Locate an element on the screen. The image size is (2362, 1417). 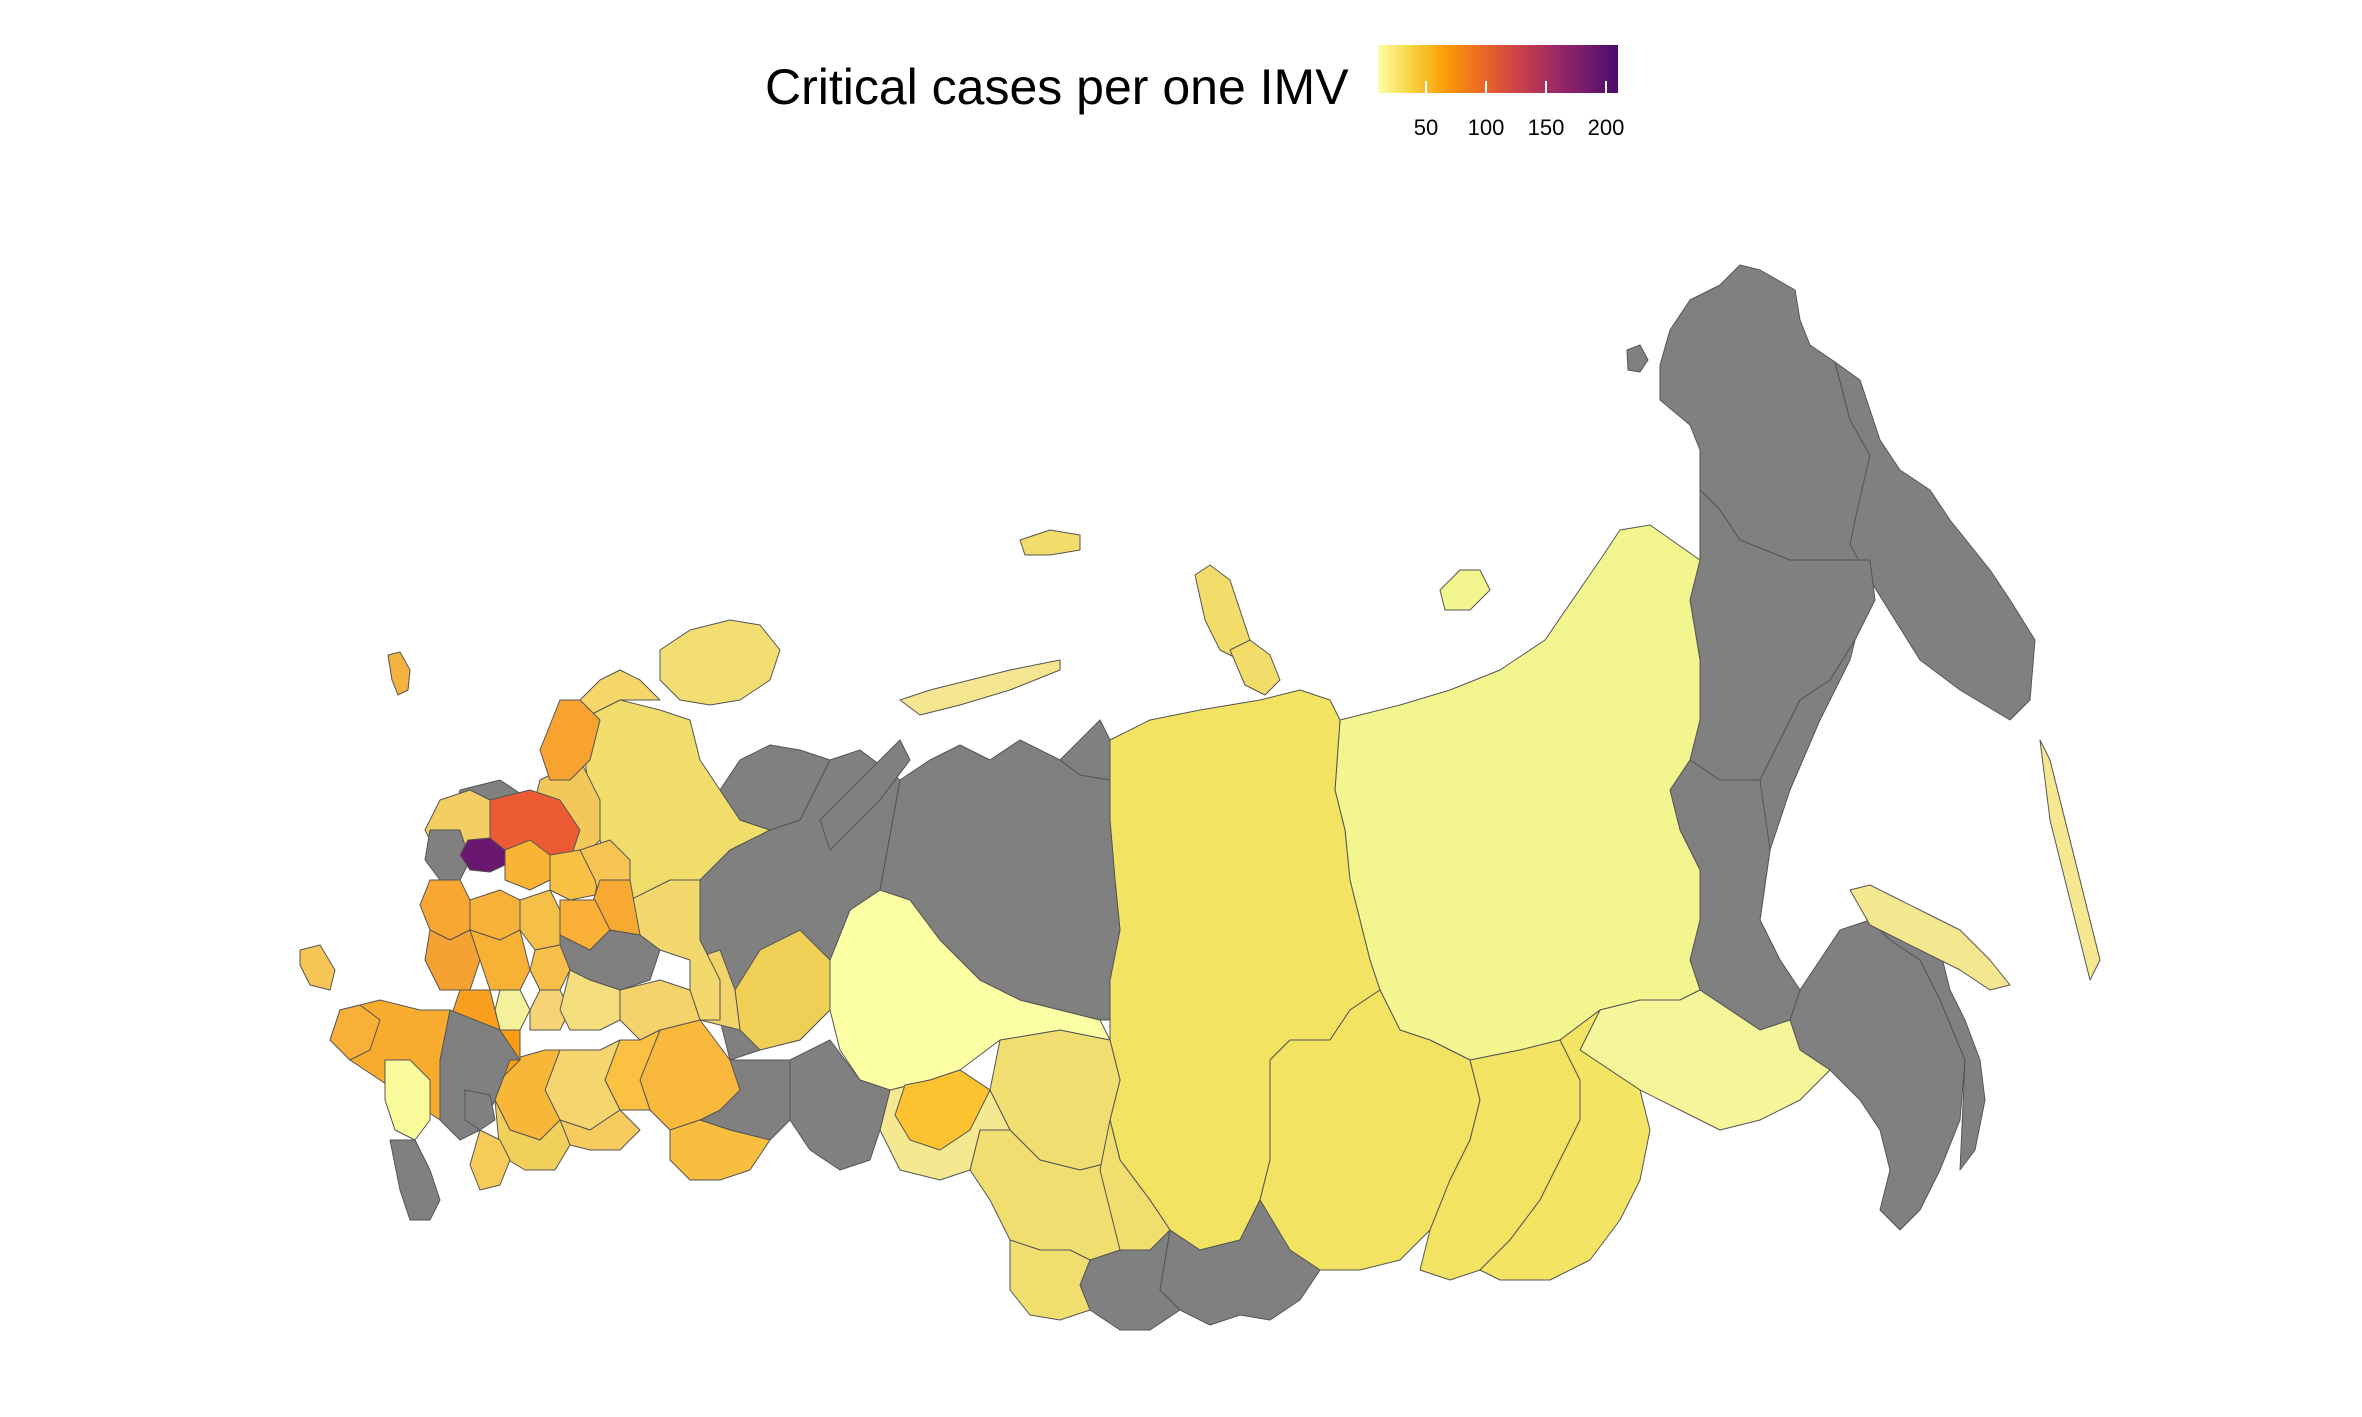
region-altai-krai is located at coordinates (1050, 1280).